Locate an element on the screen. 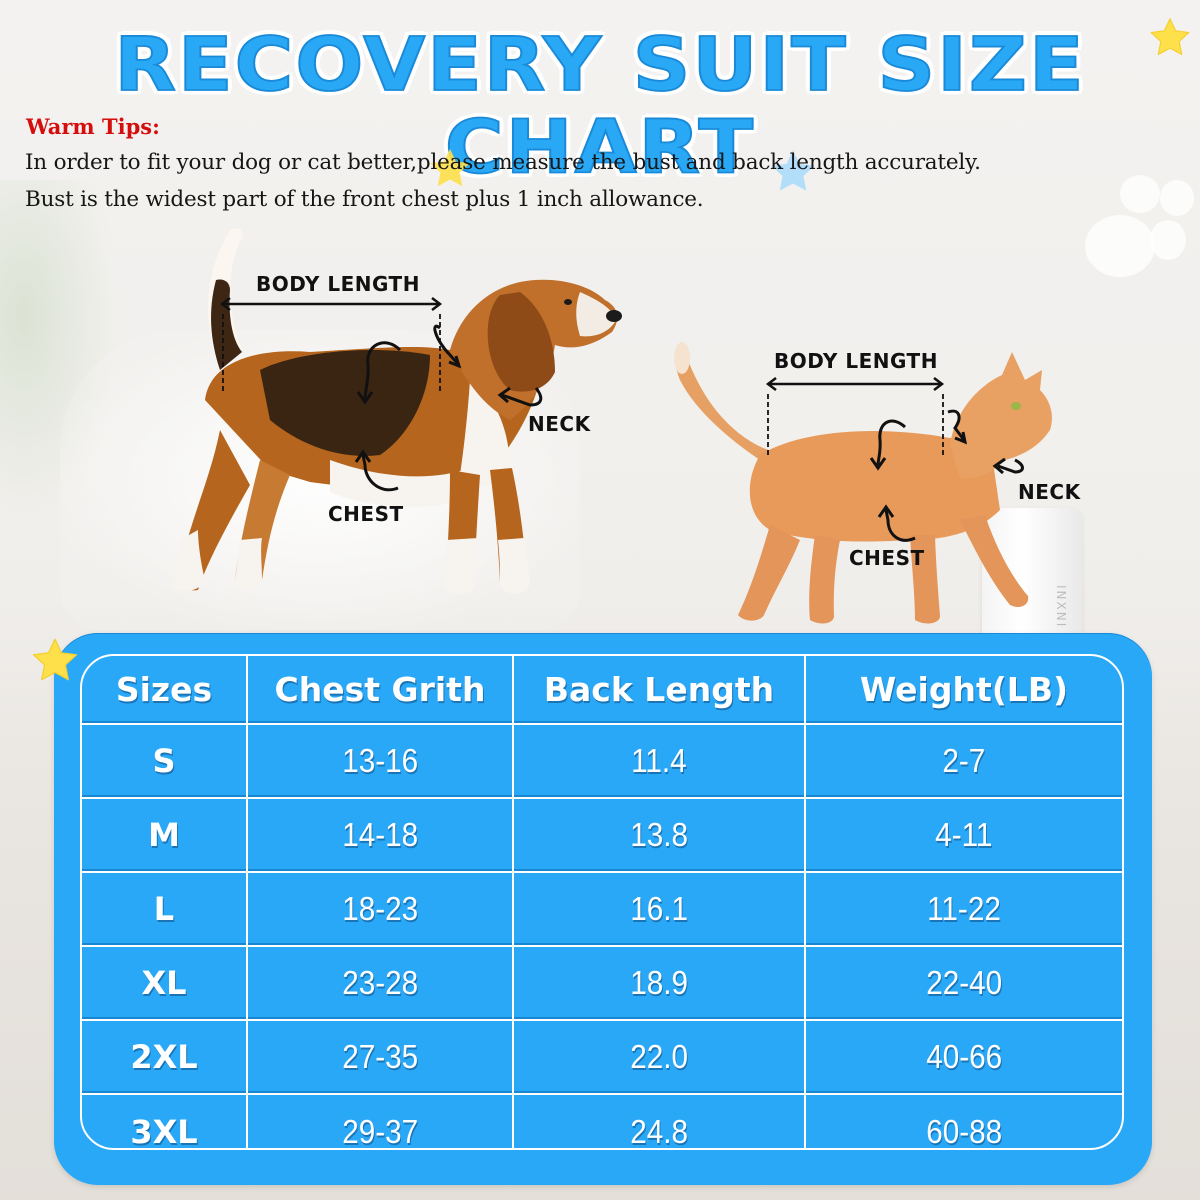  weight-cell: 2-7 is located at coordinates (963, 761).